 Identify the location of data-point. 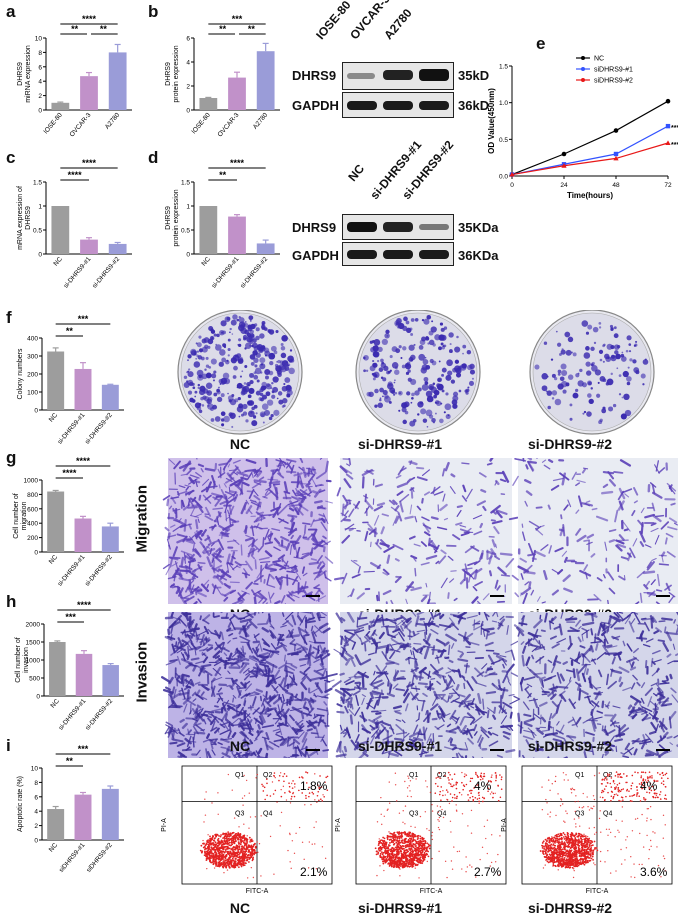
(616, 130).